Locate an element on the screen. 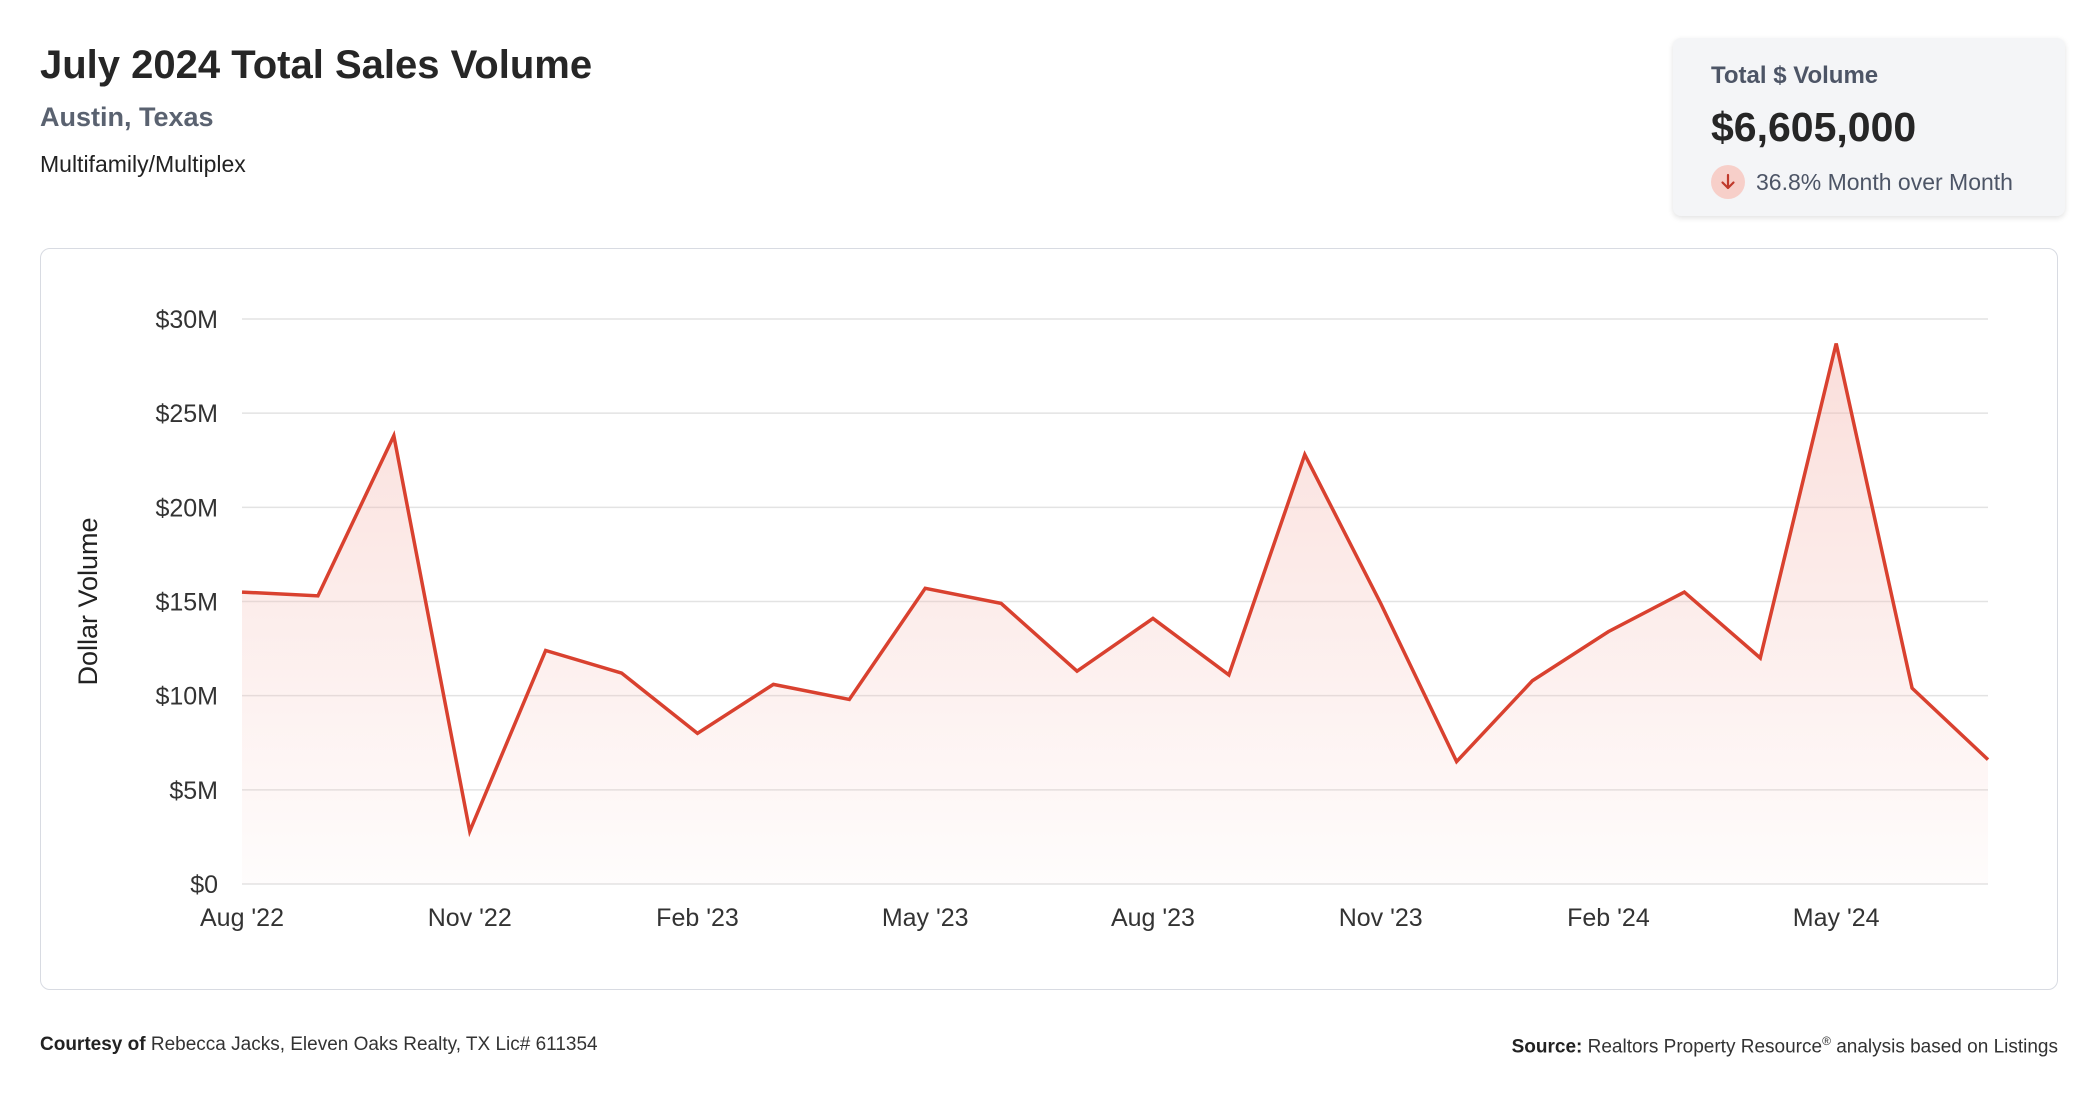  stat-value: $6,605,000 is located at coordinates (1814, 127).